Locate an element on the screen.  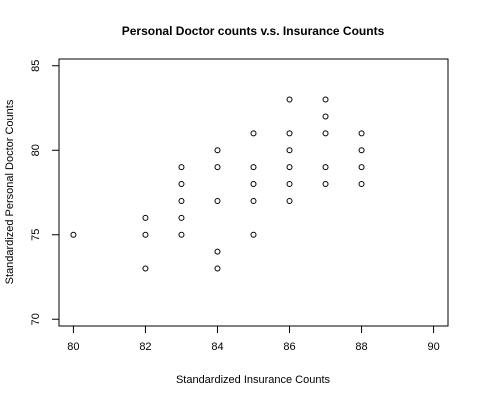
x-tick-label: 80 is located at coordinates (73, 347).